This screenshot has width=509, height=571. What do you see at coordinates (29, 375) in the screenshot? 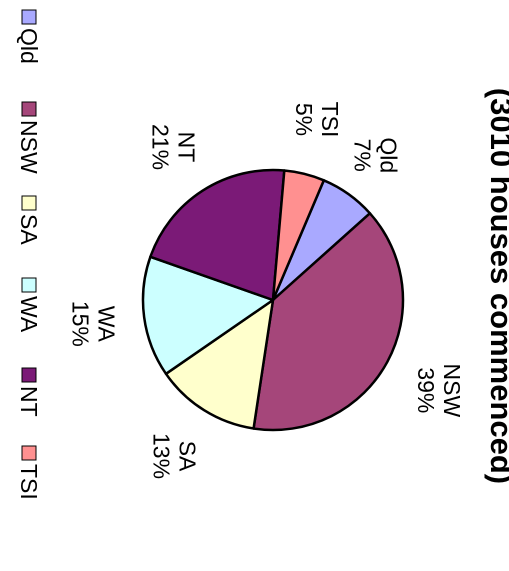
I see `legend-swatch-nt` at bounding box center [29, 375].